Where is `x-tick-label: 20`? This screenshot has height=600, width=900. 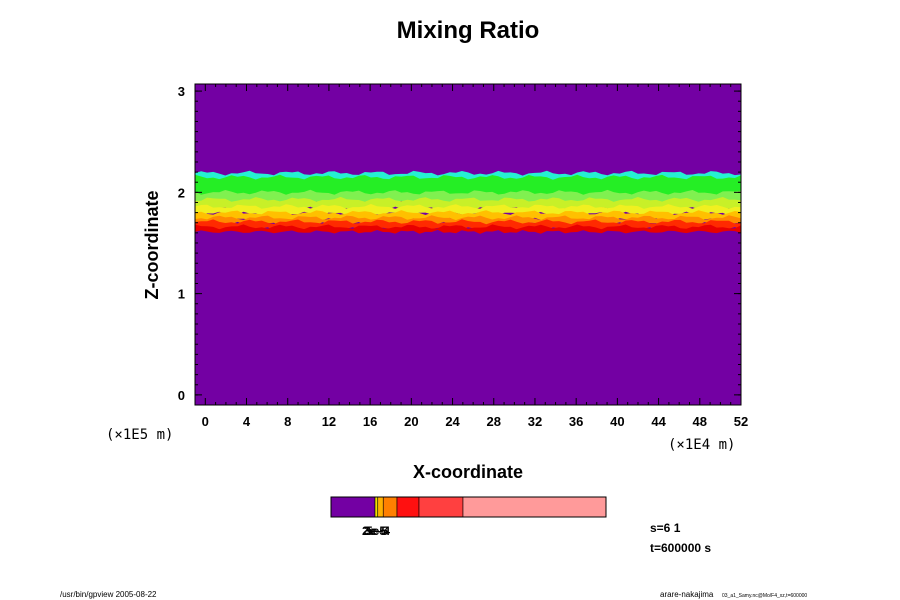 x-tick-label: 20 is located at coordinates (411, 421).